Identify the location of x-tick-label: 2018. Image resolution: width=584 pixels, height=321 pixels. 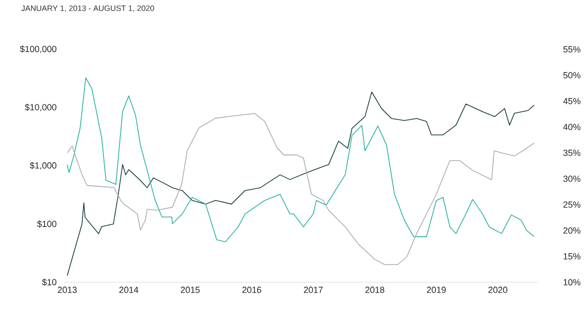
(374, 290).